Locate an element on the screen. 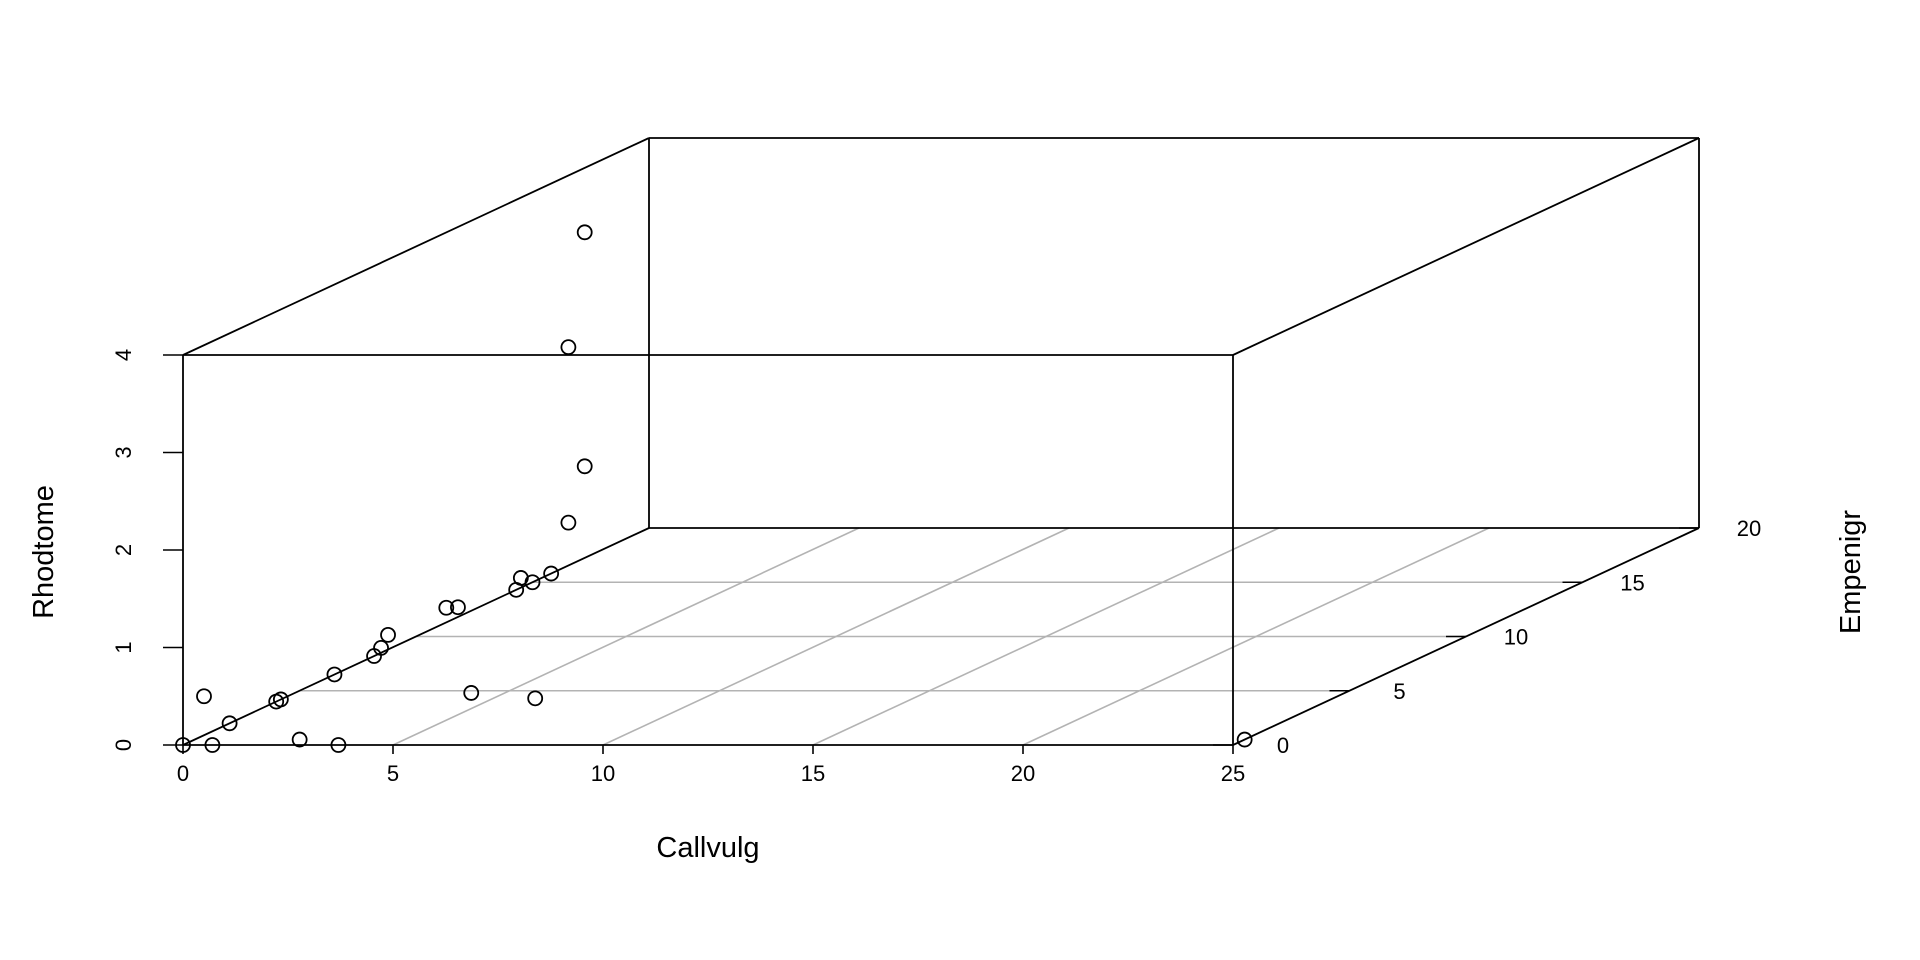  y-axis-title: Empenigr is located at coordinates (1851, 572).